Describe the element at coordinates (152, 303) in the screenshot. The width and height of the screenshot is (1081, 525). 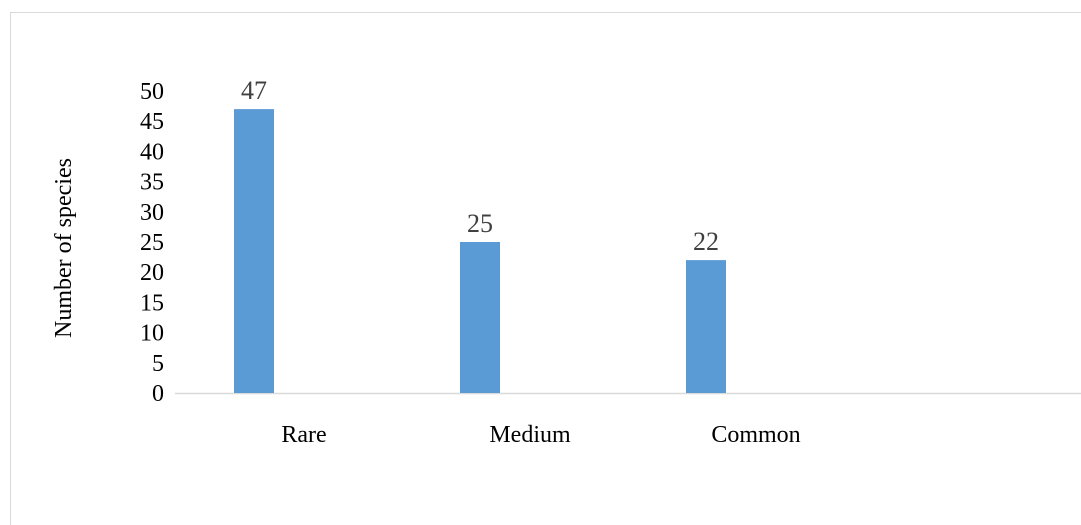
I see `y-tick-label: 15` at that location.